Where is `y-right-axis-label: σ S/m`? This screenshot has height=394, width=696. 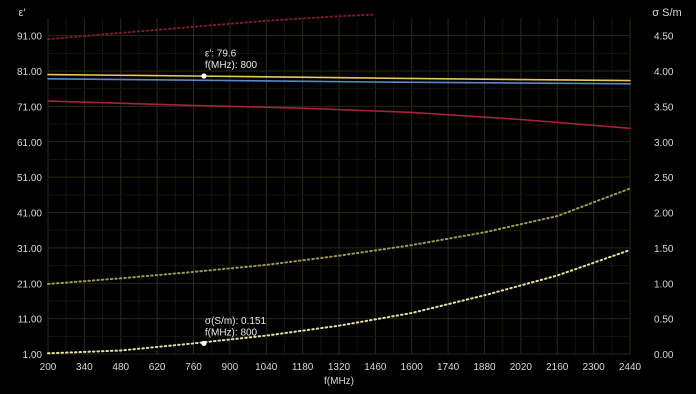 y-right-axis-label: σ S/m is located at coordinates (666, 13).